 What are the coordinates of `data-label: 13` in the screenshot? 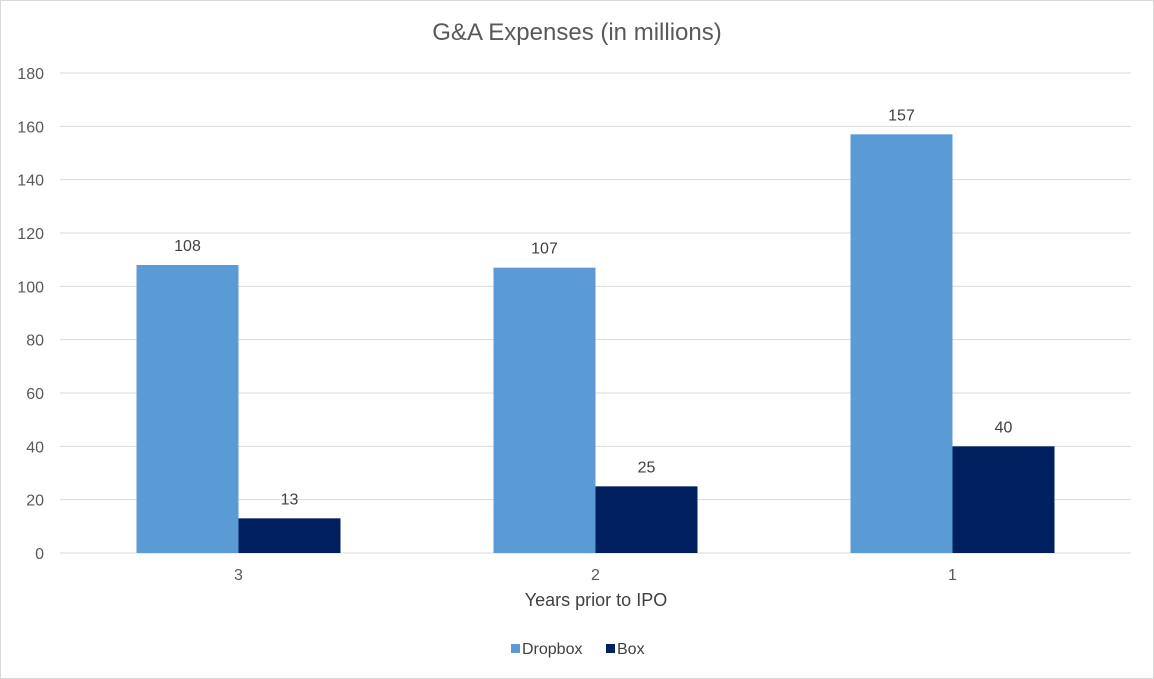 It's located at (290, 499).